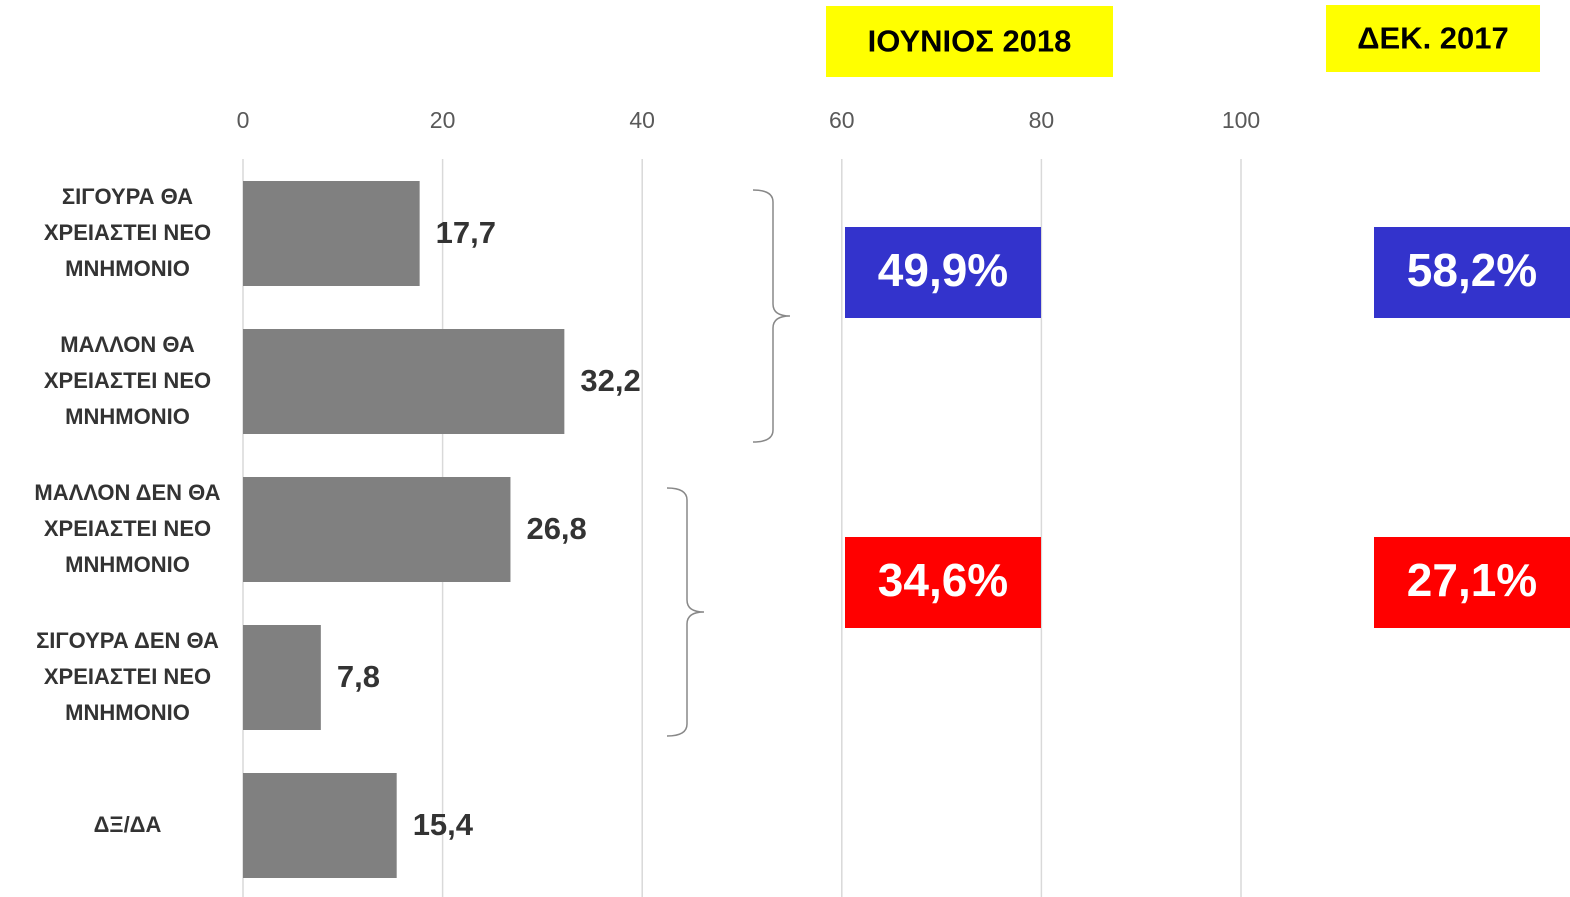  Describe the element at coordinates (127, 380) in the screenshot. I see `y-tick-label: ΜΑΛΛΟΝ ΘΑ ΧΡΕΙΑΣΤΕΙ ΝΕΟ ΜΝΗΜΟΝΙΟ` at that location.